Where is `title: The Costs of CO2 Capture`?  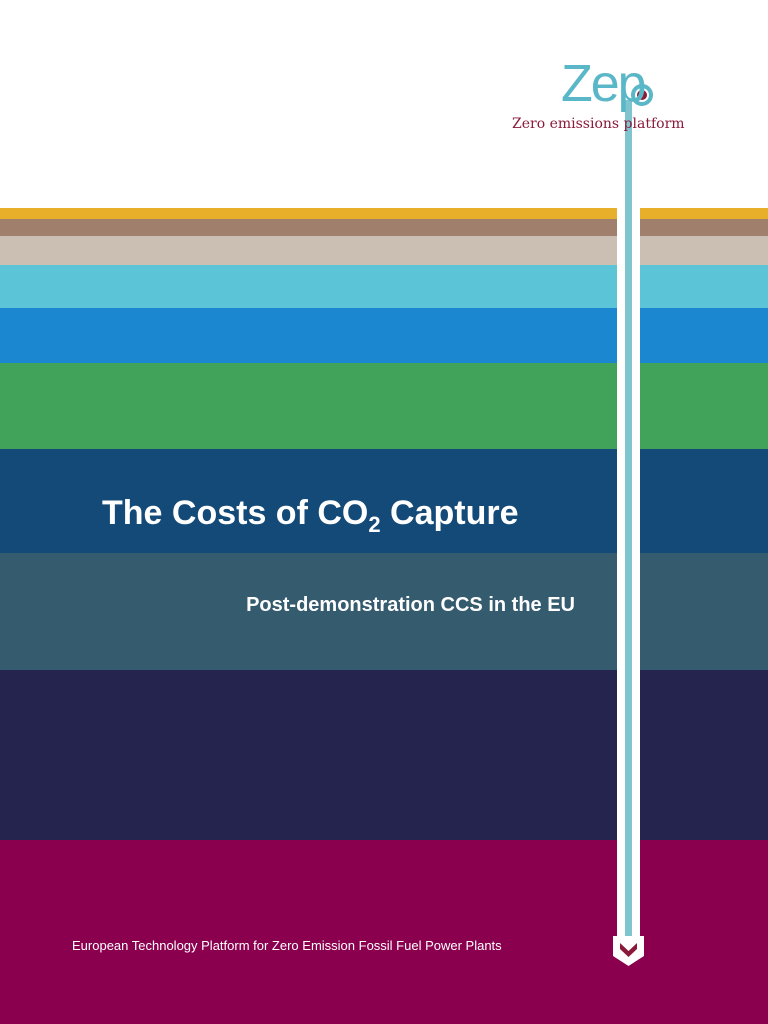 title: The Costs of CO2 Capture is located at coordinates (310, 516).